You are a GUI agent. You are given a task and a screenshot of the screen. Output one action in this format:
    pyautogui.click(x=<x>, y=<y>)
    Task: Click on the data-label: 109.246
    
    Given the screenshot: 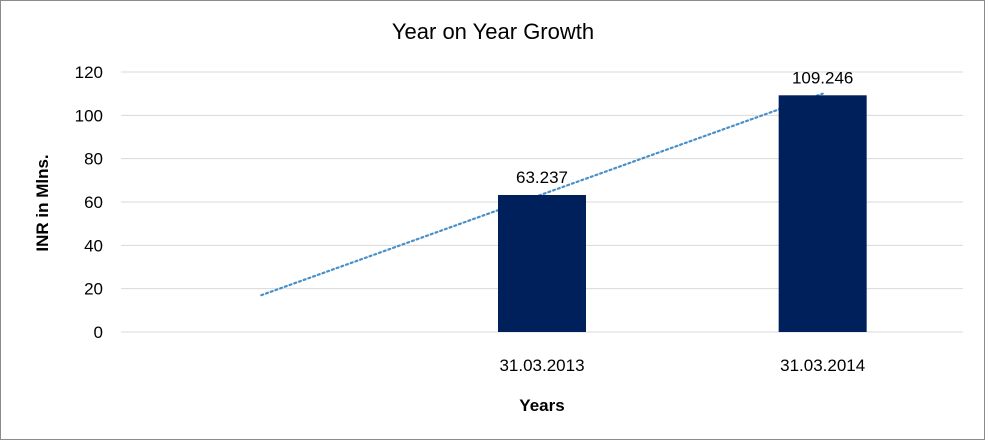 What is the action you would take?
    pyautogui.click(x=822, y=77)
    